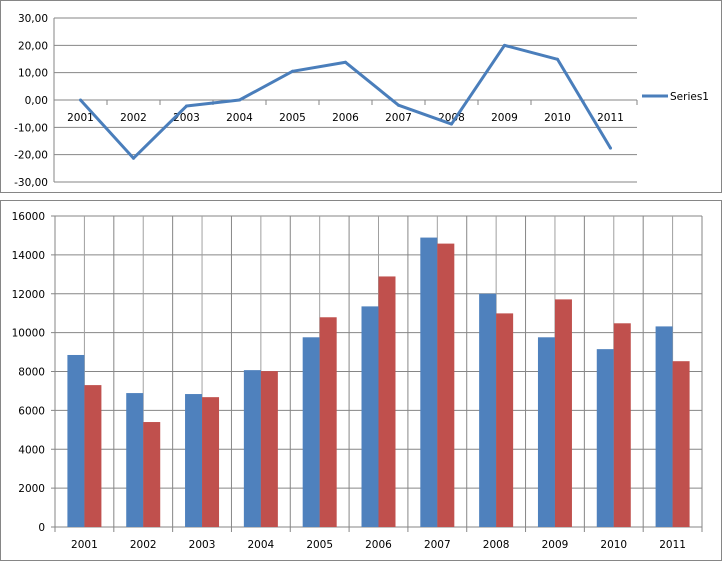 Image resolution: width=725 pixels, height=563 pixels. I want to click on y-tick-label: 14000, so click(28, 256).